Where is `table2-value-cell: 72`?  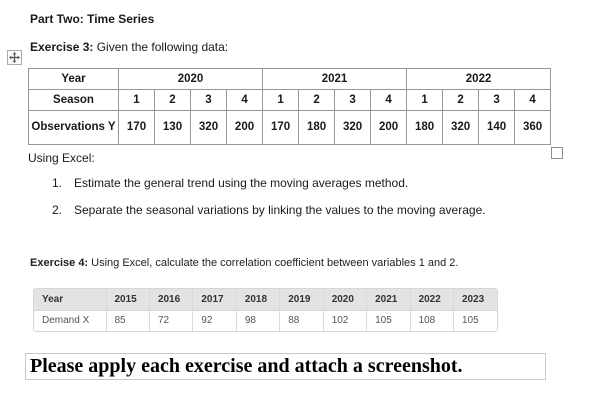
table2-value-cell: 72 is located at coordinates (170, 320).